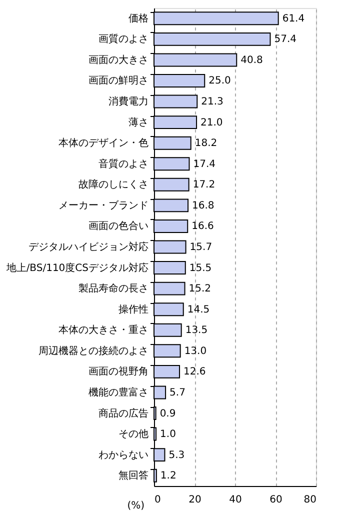 The width and height of the screenshot is (340, 530). What do you see at coordinates (285, 40) in the screenshot?
I see `data-label: 57.4` at bounding box center [285, 40].